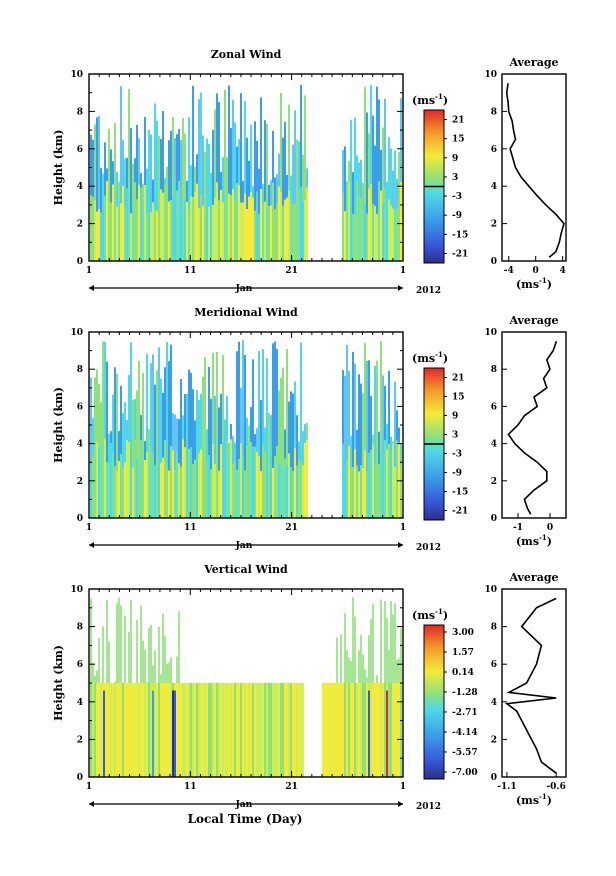 The image size is (616, 876). What do you see at coordinates (490, 333) in the screenshot?
I see `average-y-tick-label: 10` at bounding box center [490, 333].